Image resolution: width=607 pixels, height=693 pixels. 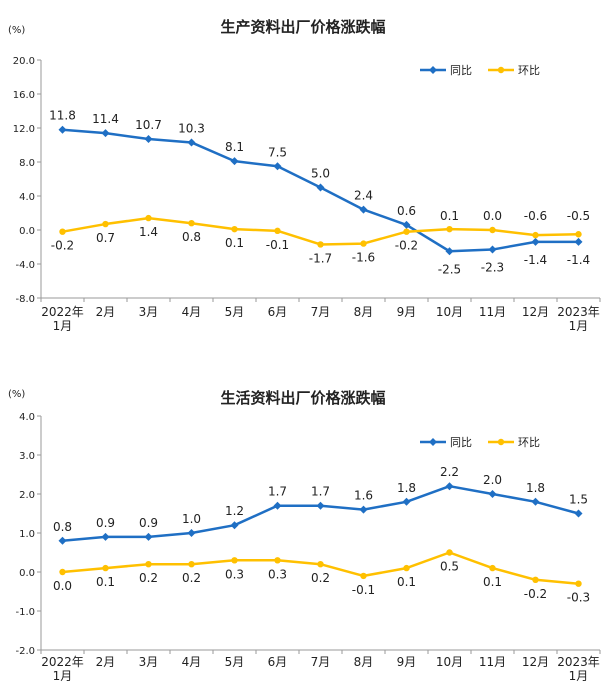 I want to click on data-label-top: 0.1, so click(x=449, y=216).